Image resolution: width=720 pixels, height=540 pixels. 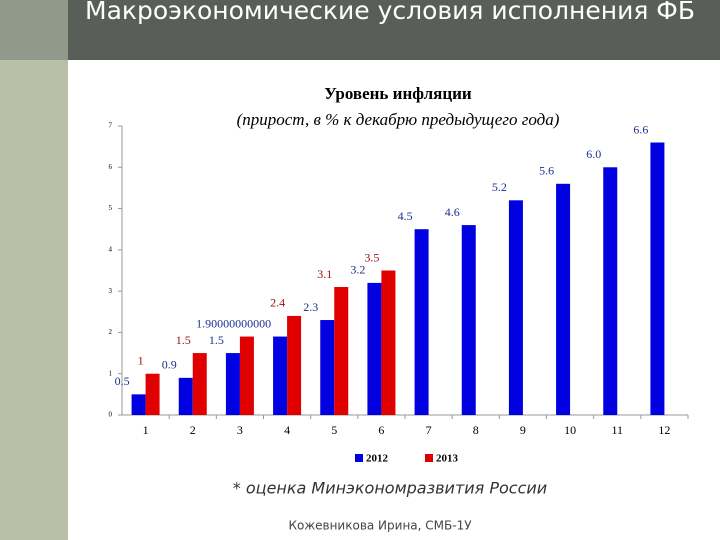 What do you see at coordinates (617, 430) in the screenshot?
I see `x-tick-label: 11` at bounding box center [617, 430].